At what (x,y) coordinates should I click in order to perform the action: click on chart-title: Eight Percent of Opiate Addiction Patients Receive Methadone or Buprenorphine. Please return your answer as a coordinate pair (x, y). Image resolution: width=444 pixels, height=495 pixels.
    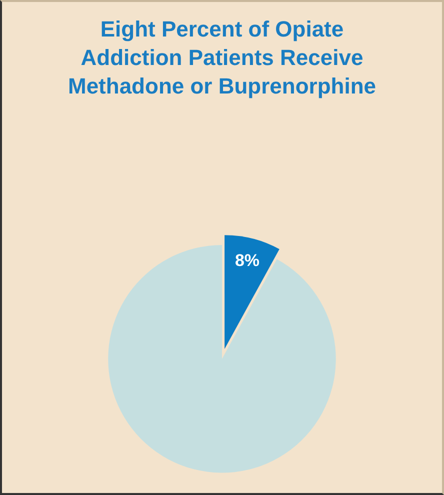
    Looking at the image, I should click on (222, 57).